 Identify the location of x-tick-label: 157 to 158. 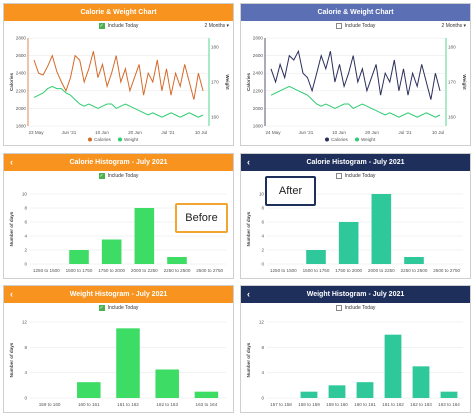
(281, 404).